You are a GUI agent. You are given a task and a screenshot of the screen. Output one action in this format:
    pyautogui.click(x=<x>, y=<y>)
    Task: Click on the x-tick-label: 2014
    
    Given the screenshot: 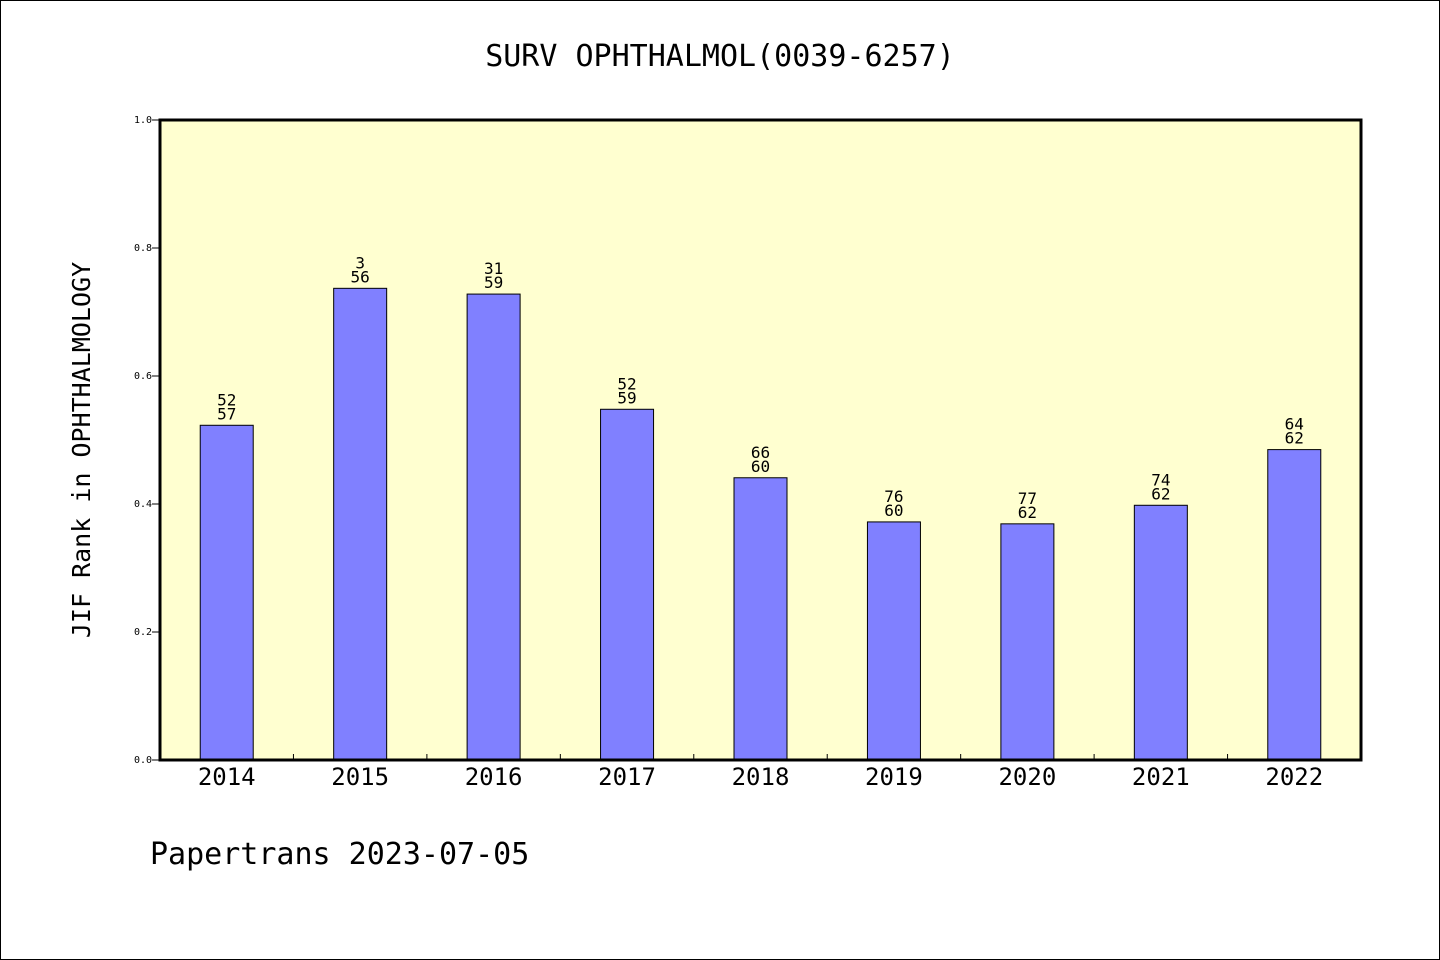 What is the action you would take?
    pyautogui.click(x=227, y=777)
    